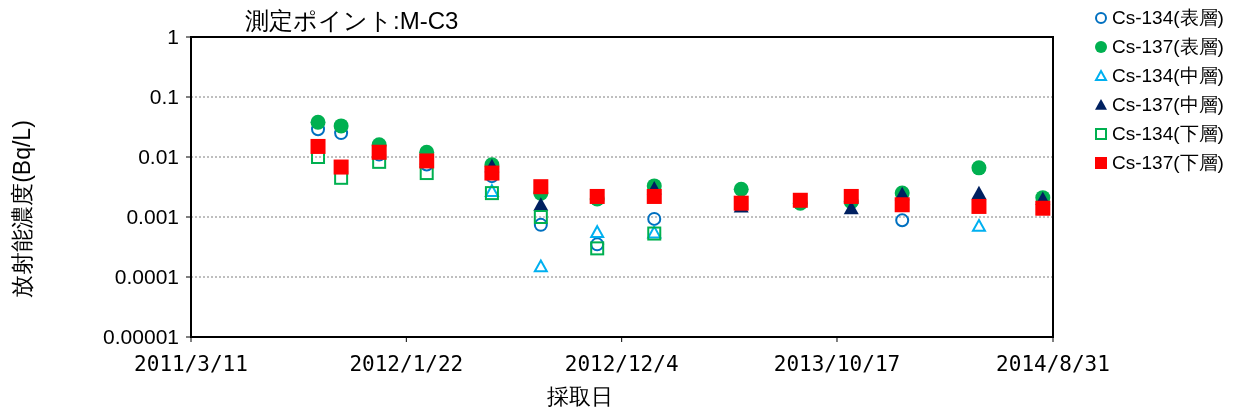  I want to click on legend-label: Cs-134(表層), so click(1168, 17).